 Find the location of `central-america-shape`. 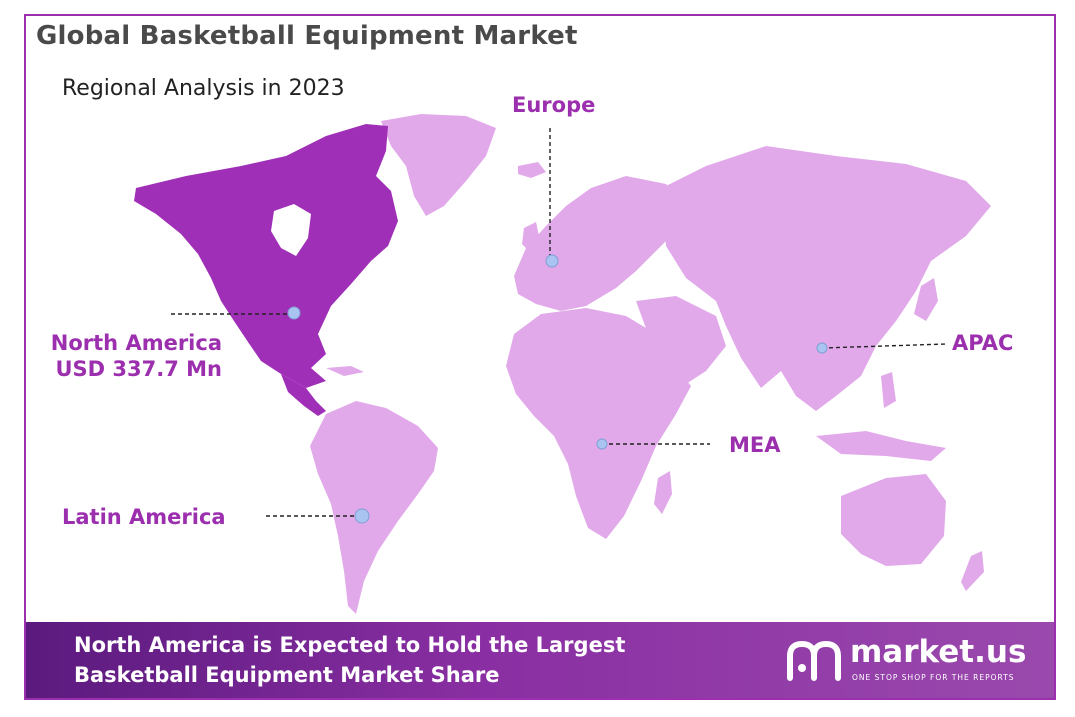

central-america-shape is located at coordinates (303, 395).